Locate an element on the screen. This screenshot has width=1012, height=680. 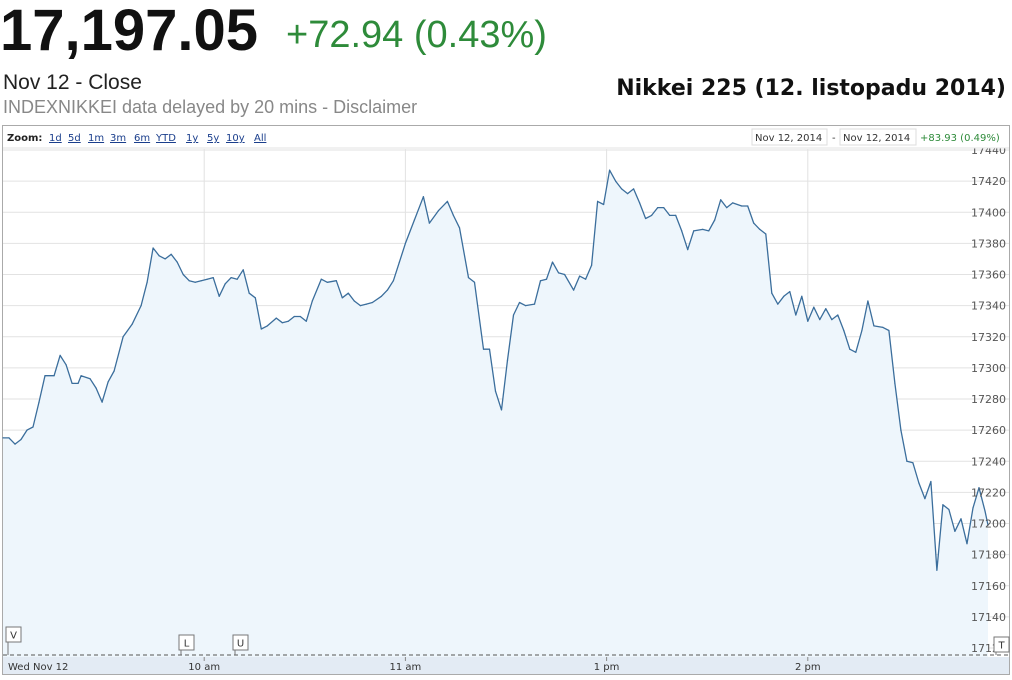
marker-flag-U is located at coordinates (240, 642).